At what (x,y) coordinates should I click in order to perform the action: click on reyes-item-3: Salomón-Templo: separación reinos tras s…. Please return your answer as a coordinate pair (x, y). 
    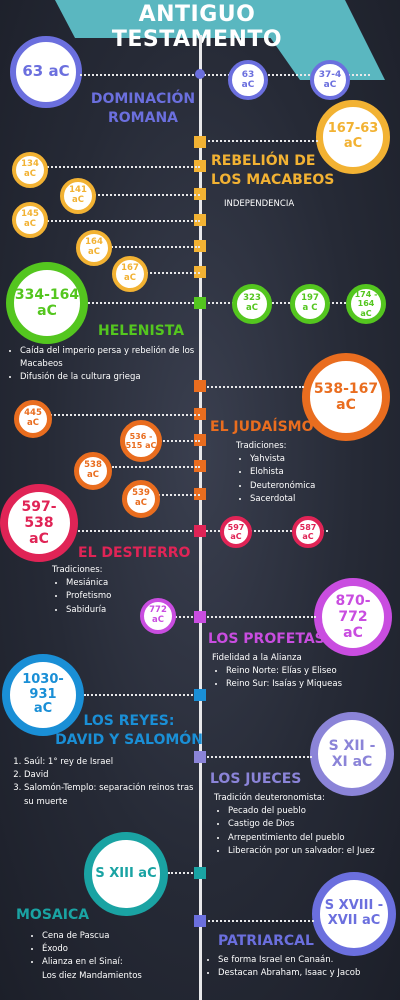
    Looking at the image, I should click on (110, 795).